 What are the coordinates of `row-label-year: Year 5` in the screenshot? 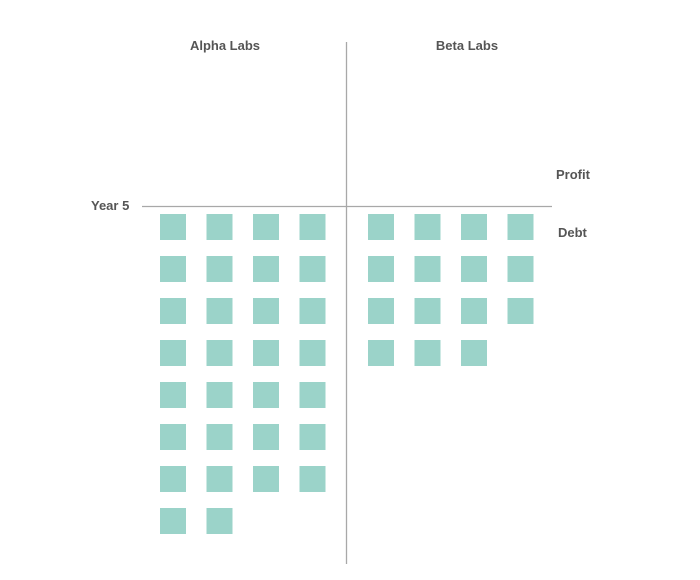 It's located at (110, 205).